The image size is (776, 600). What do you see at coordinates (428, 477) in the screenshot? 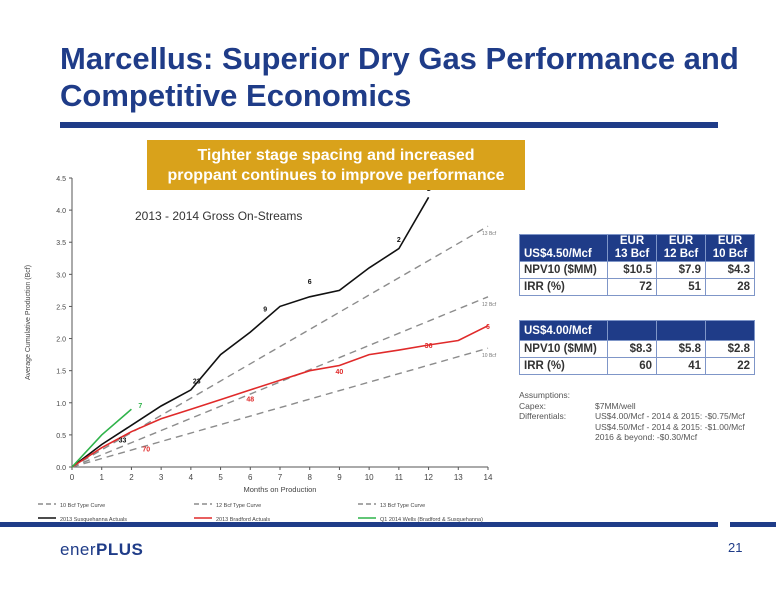
I see `x-tick-label: 12` at bounding box center [428, 477].